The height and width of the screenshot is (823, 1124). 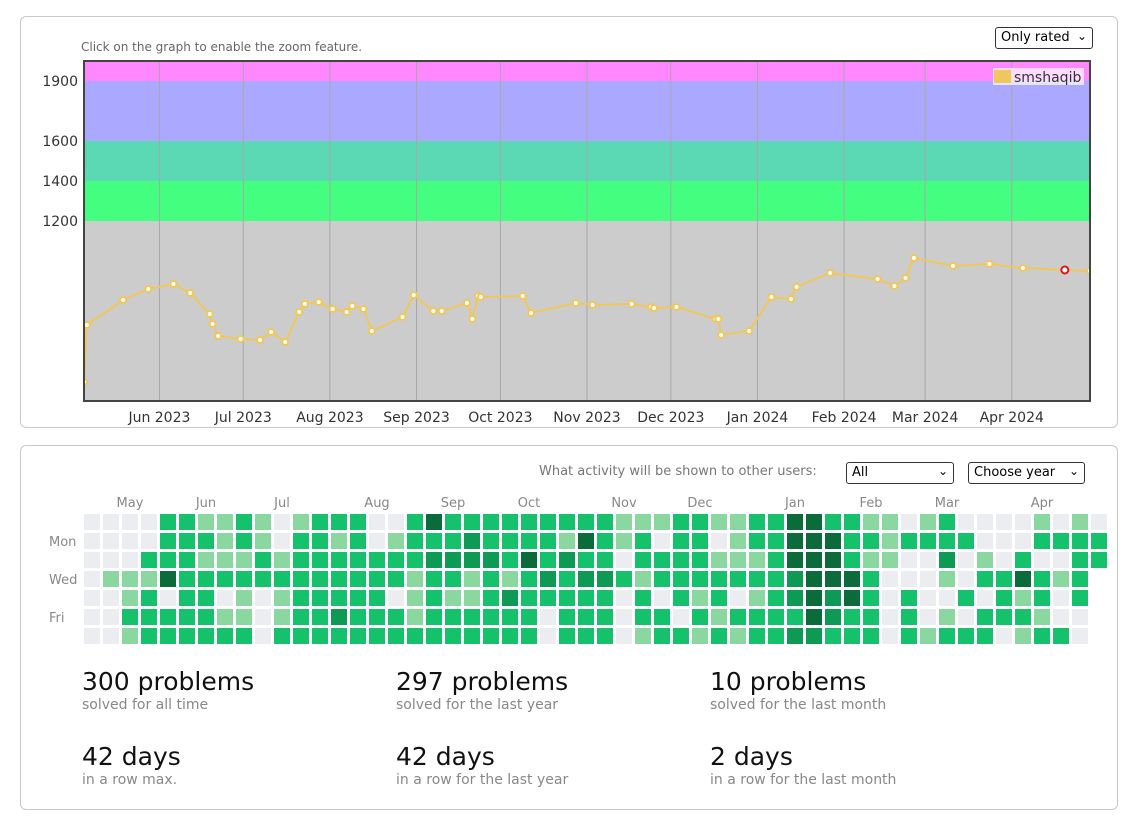 What do you see at coordinates (131, 766) in the screenshot?
I see `stat-streak-max: 42 days in a row max.` at bounding box center [131, 766].